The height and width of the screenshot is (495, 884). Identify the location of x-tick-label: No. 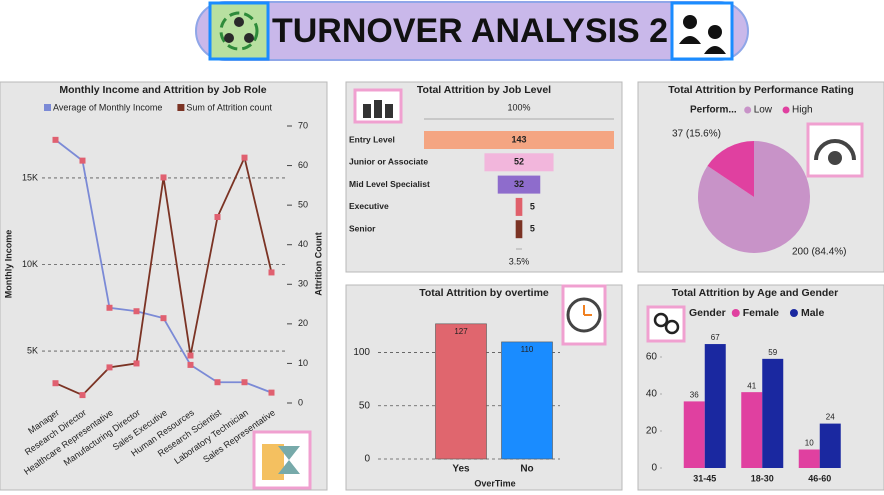
(526, 469).